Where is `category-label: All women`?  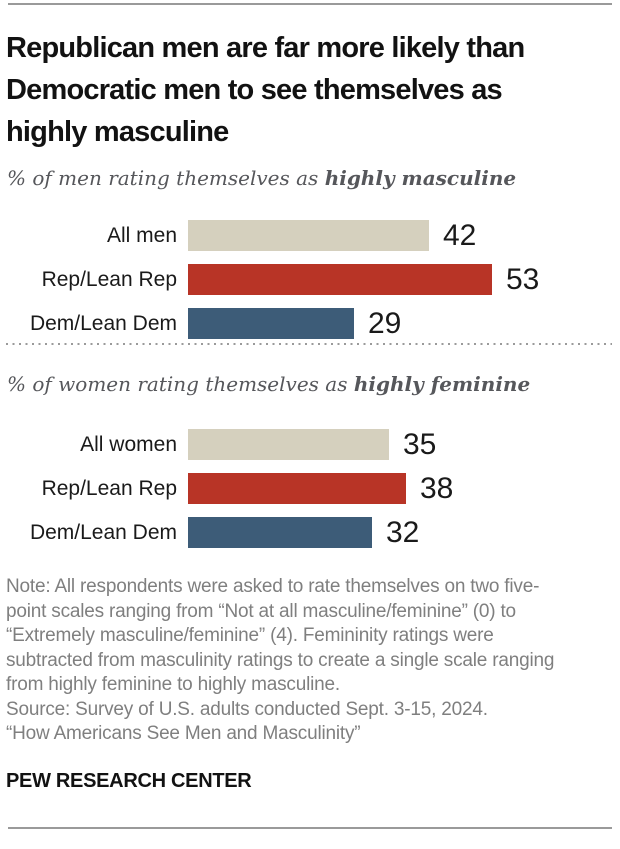 category-label: All women is located at coordinates (128, 444).